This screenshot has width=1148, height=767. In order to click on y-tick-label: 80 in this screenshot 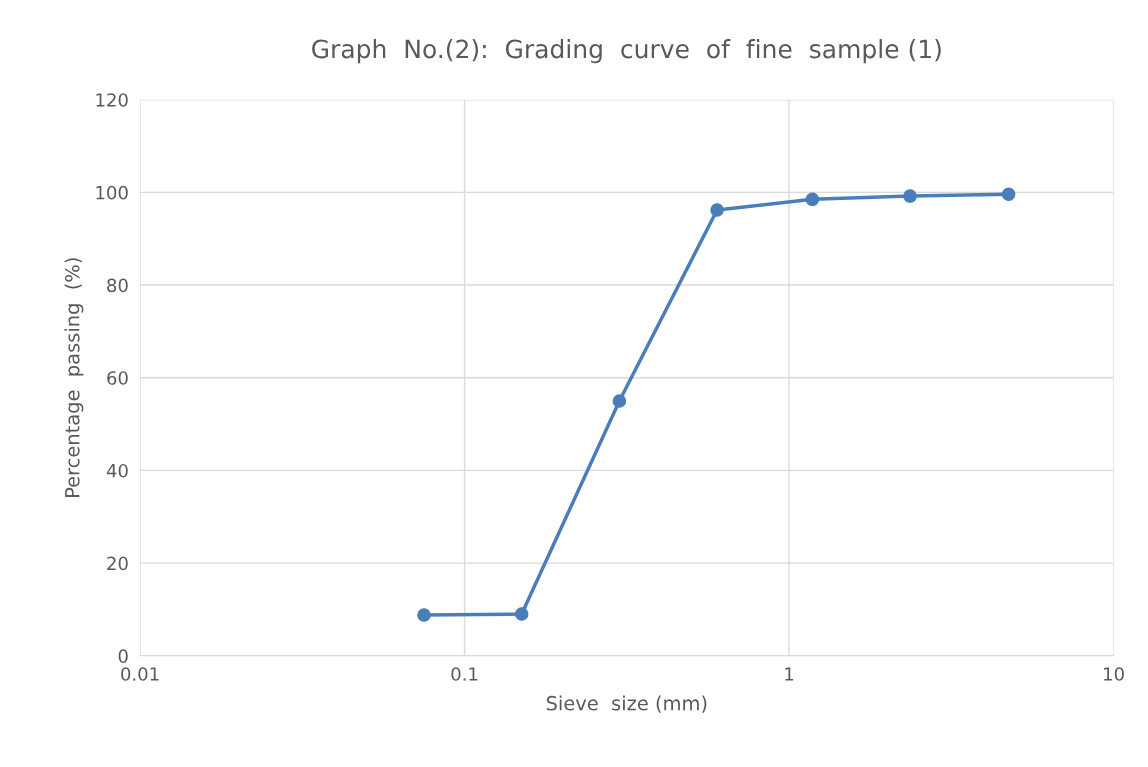, I will do `click(117, 285)`.